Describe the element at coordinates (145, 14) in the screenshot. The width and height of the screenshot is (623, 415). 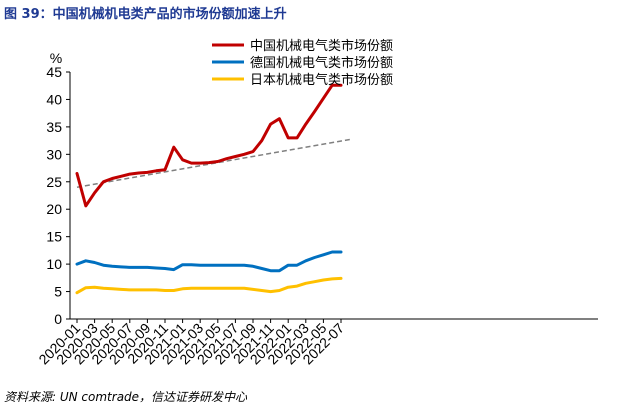
I see `figure-title: 图 39：中国机械机电类产品的市场份额加速上升` at that location.